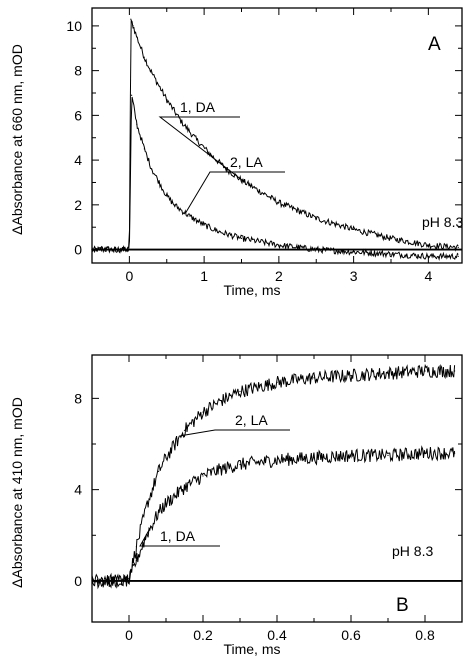 This screenshot has width=474, height=669. Describe the element at coordinates (351, 635) in the screenshot. I see `x-tick-label: 0.6` at that location.